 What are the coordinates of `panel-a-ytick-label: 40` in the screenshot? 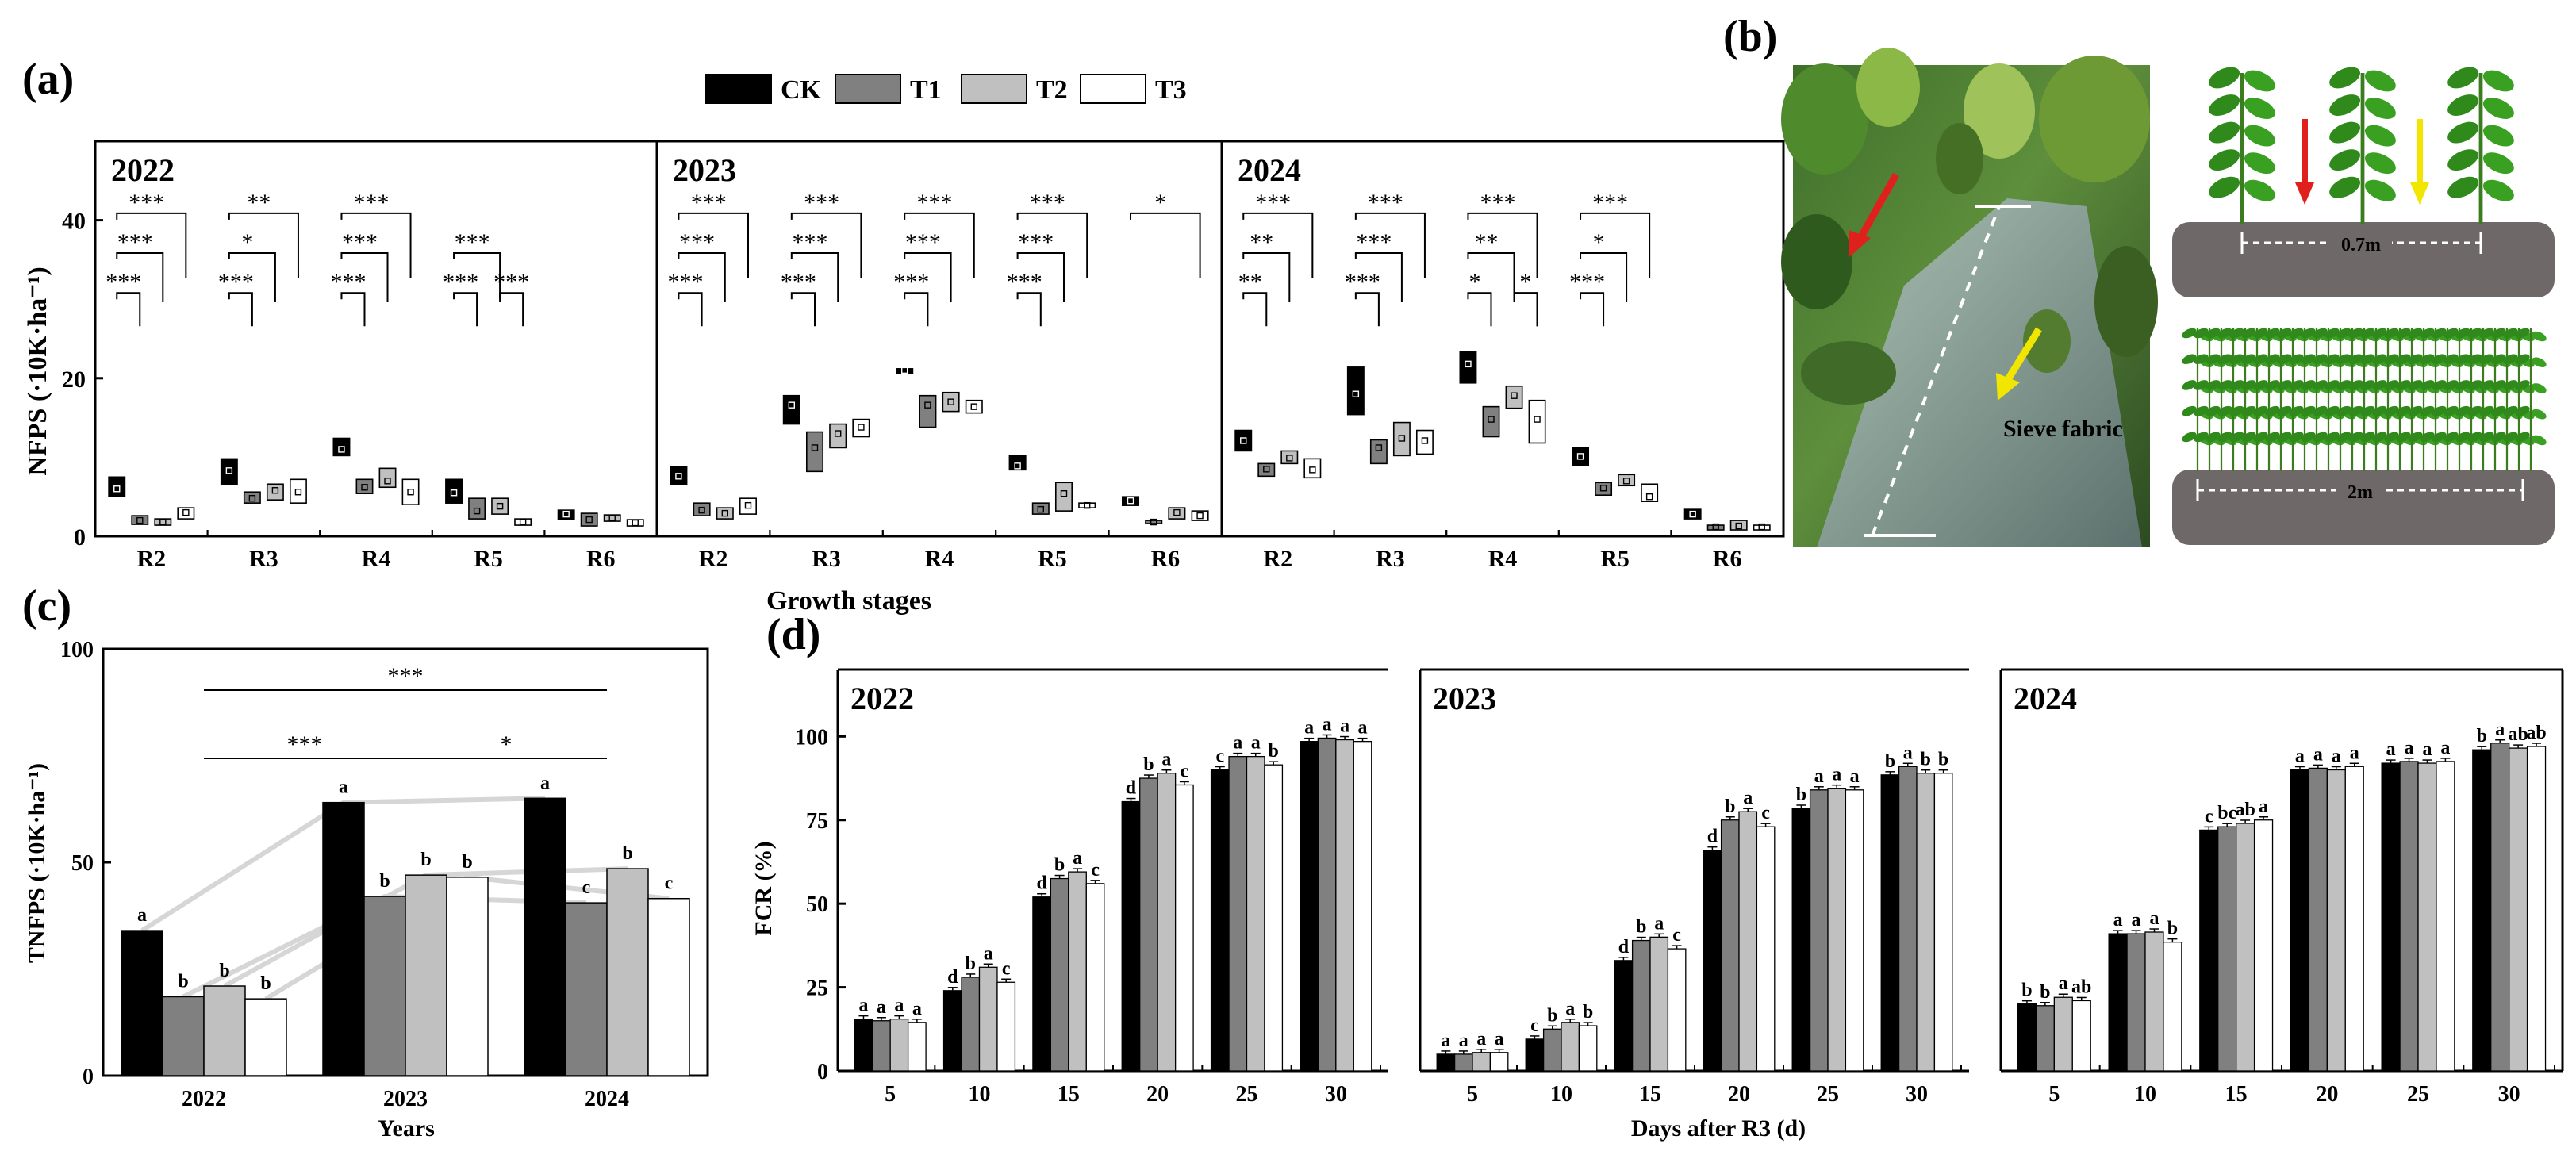 It's located at (74, 222).